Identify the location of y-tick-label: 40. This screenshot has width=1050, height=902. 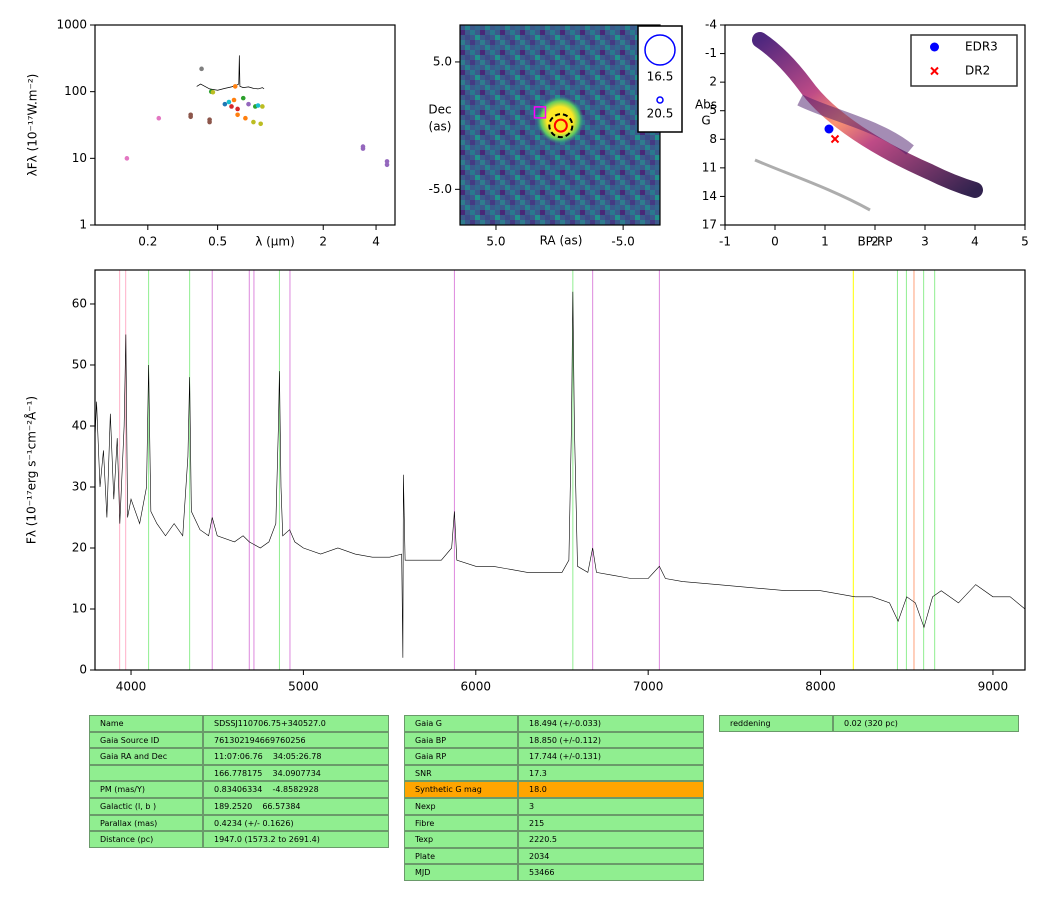
(79, 425).